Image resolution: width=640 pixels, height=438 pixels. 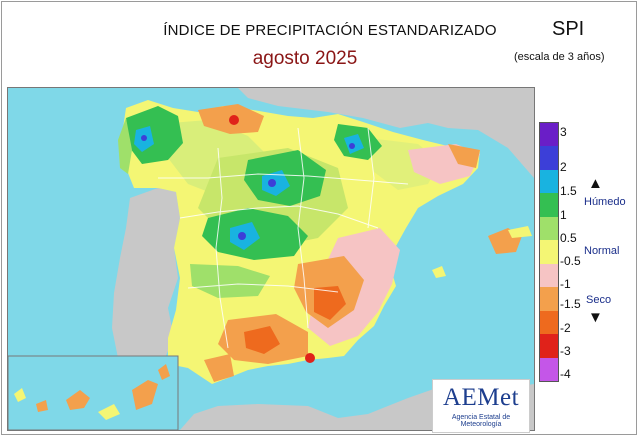 I want to click on legend-tick: 1, so click(x=563, y=215).